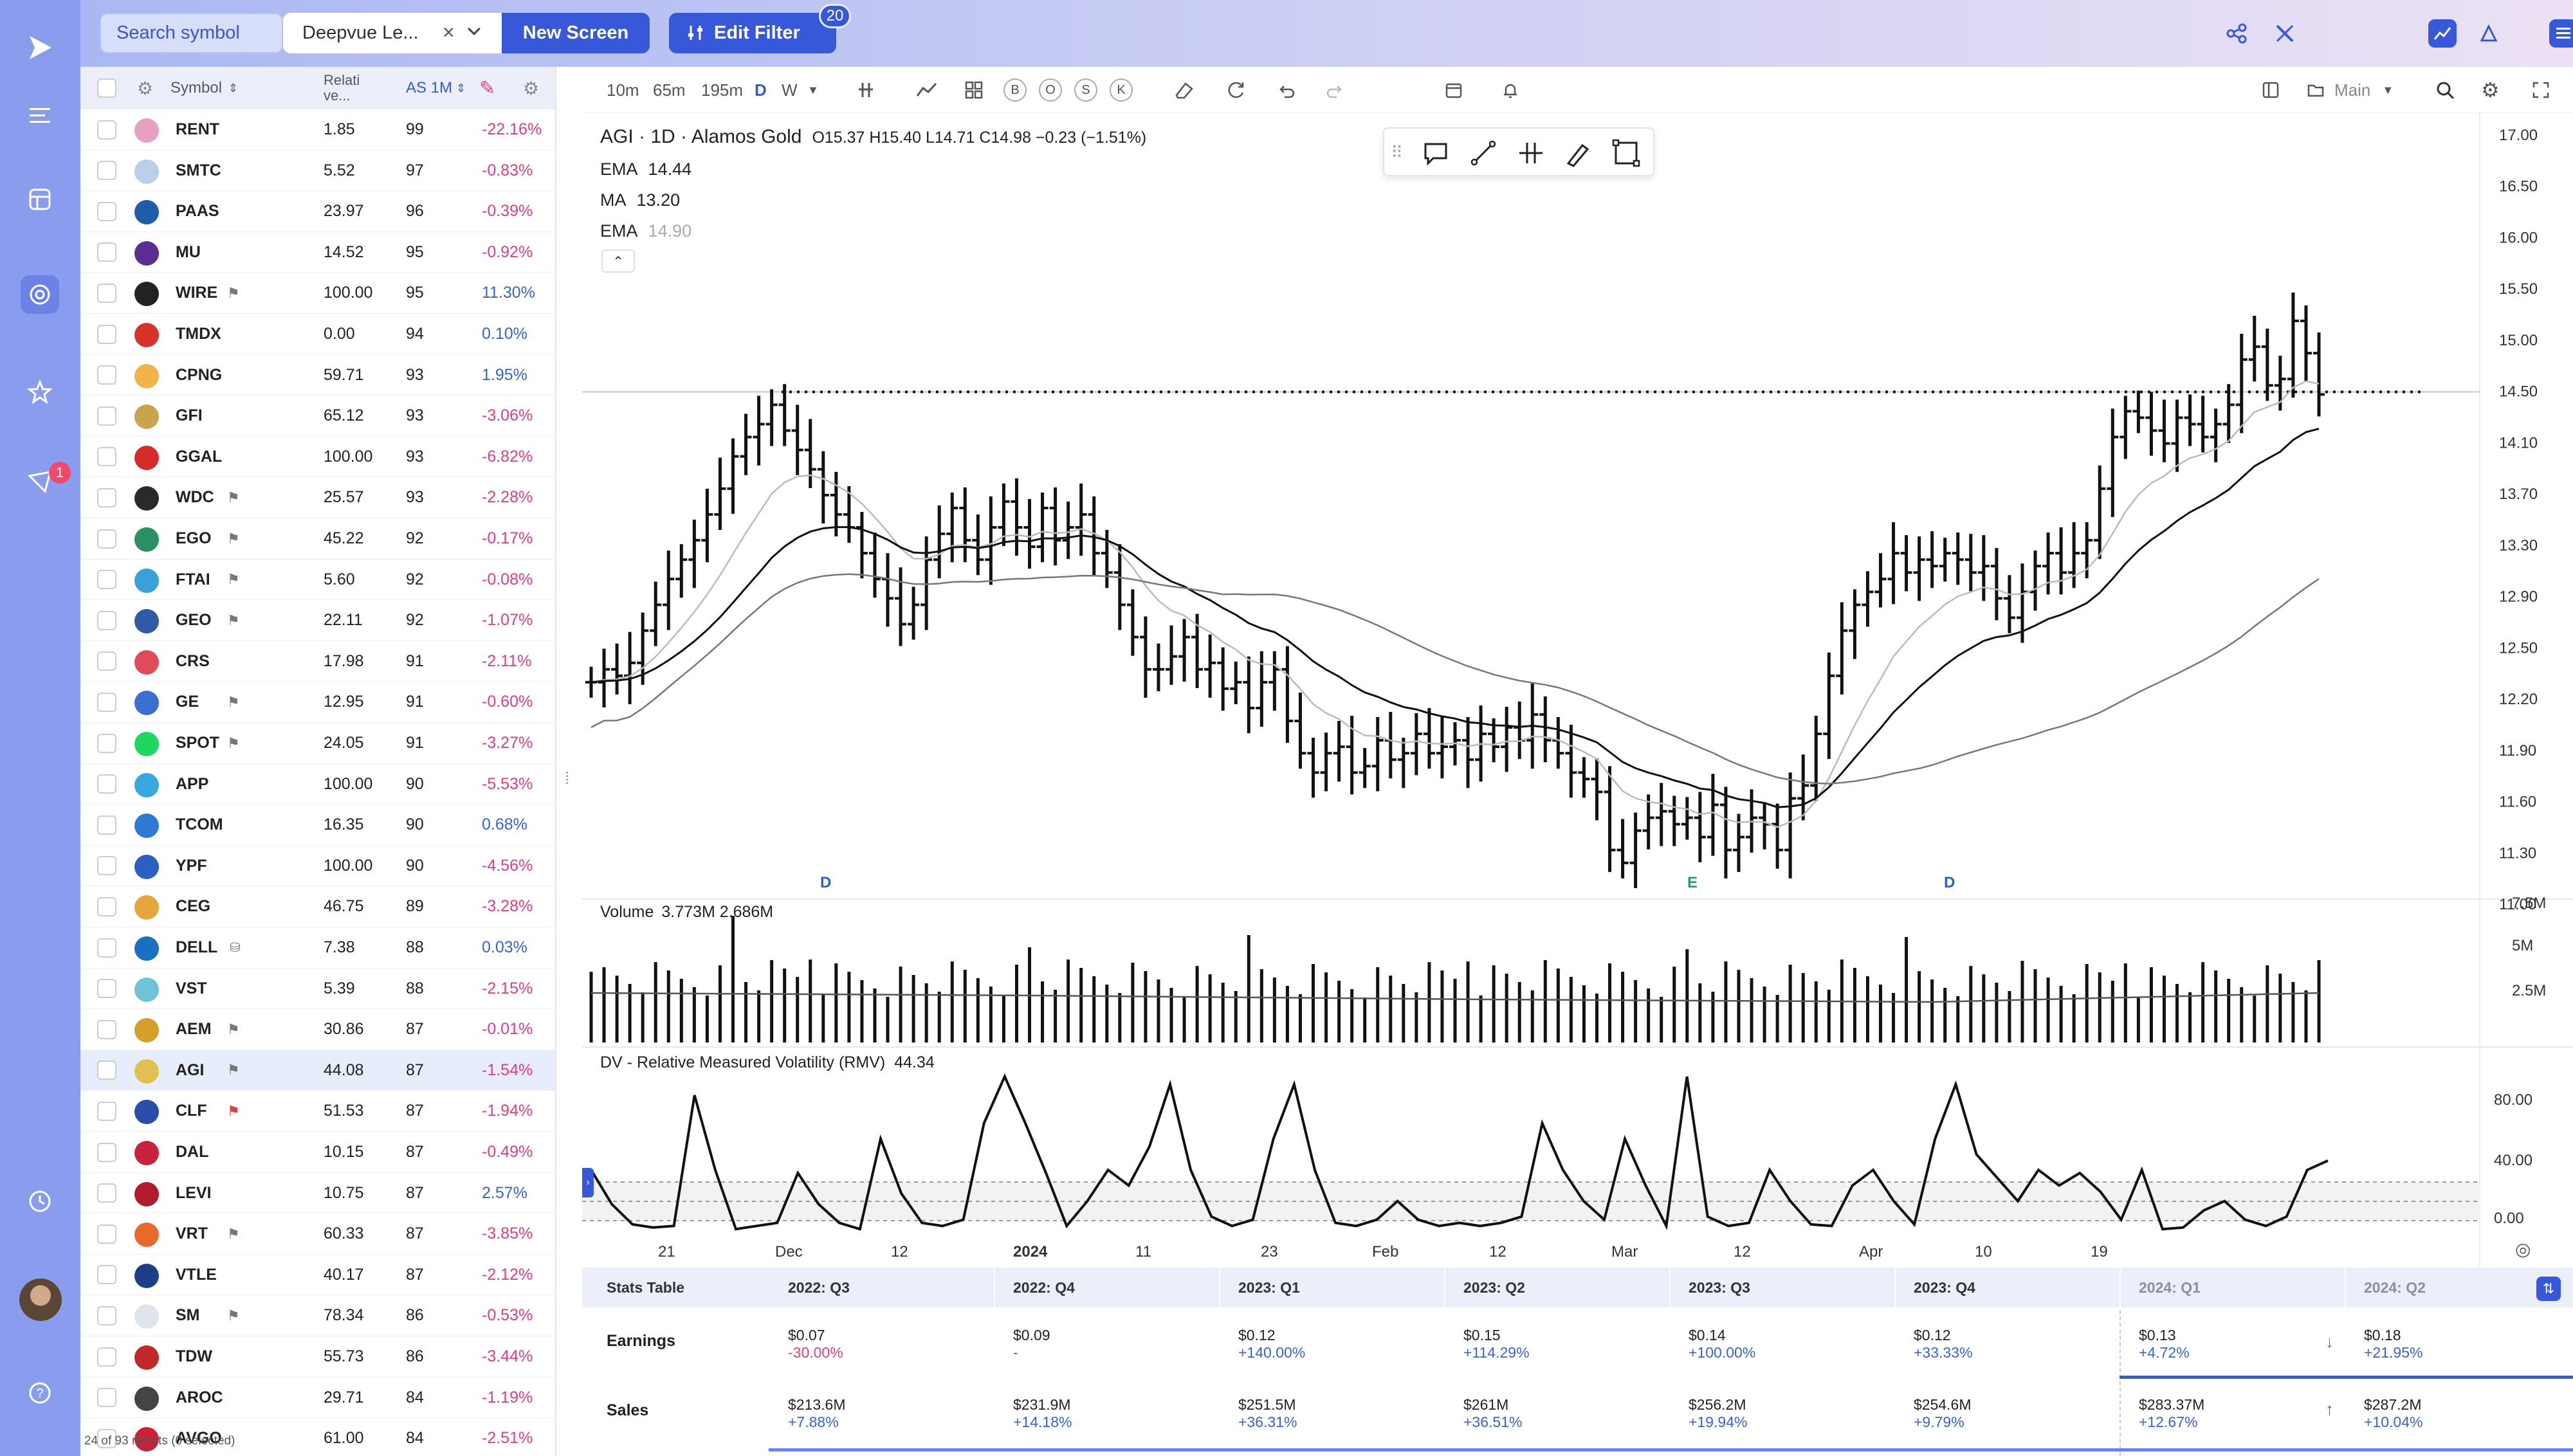  Describe the element at coordinates (813, 89) in the screenshot. I see `interval-dropdown-icon: ▼` at that location.